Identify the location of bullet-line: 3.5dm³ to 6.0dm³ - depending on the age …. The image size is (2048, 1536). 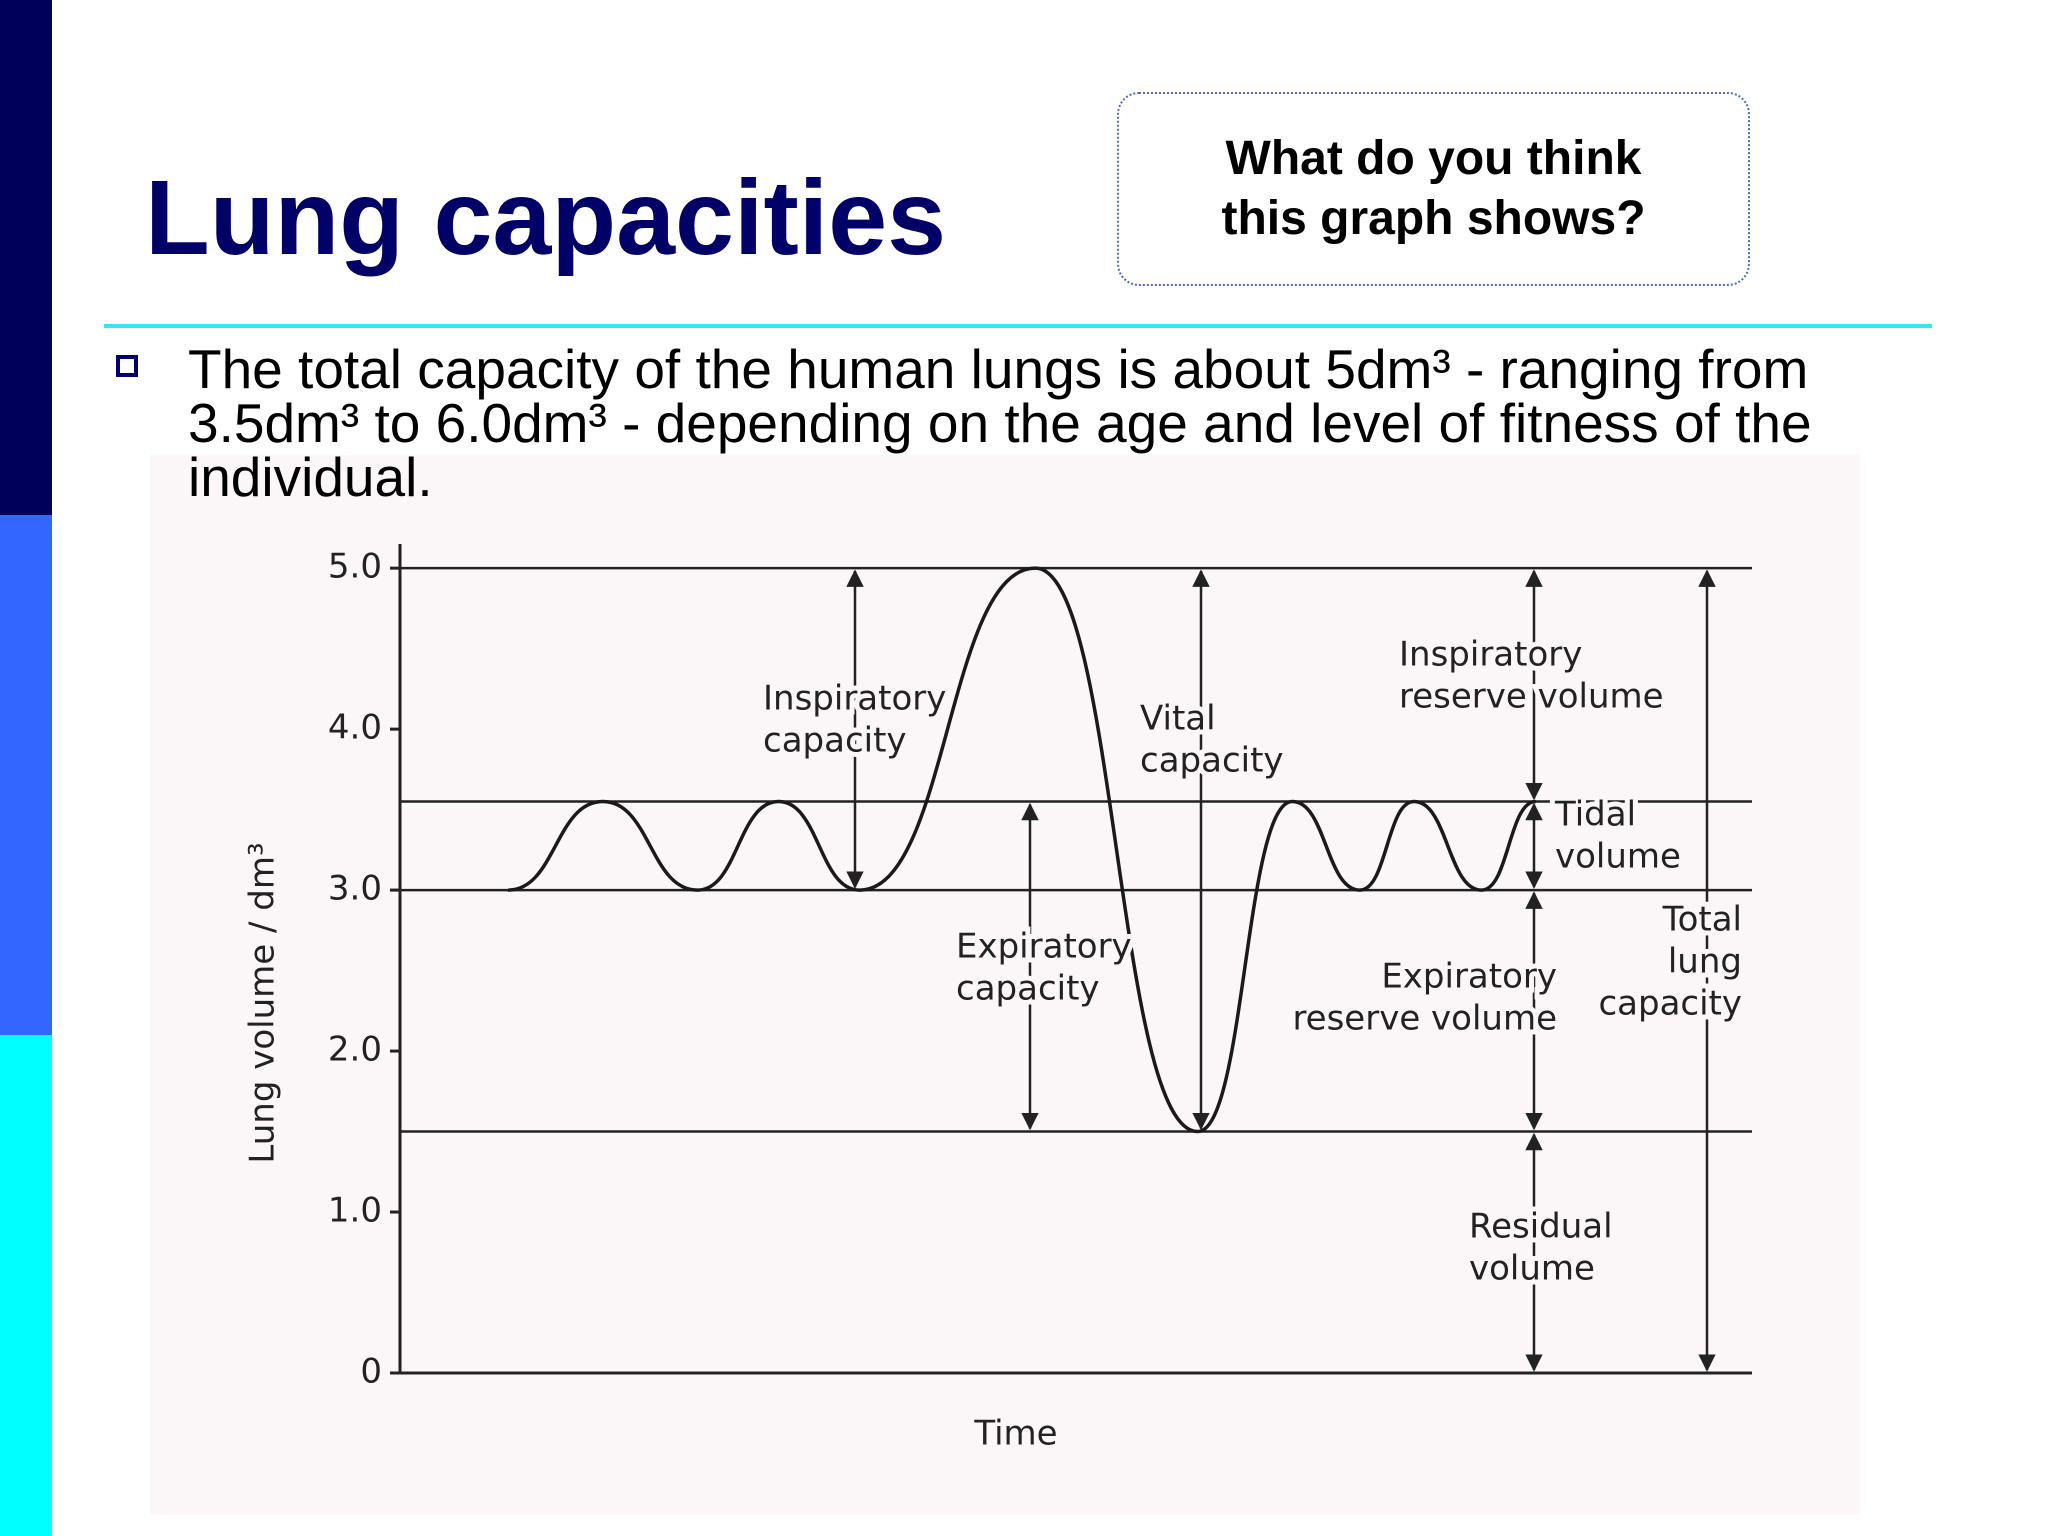
(1000, 423).